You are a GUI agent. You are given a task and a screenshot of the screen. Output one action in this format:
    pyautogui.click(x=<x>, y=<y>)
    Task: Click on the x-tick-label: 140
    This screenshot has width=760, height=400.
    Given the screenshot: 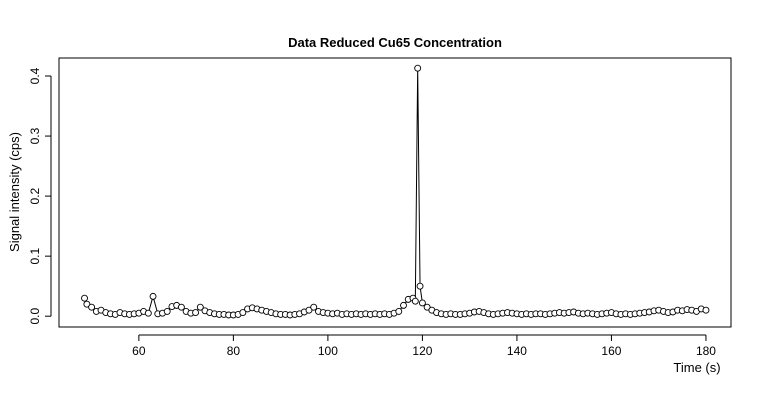 What is the action you would take?
    pyautogui.click(x=517, y=351)
    